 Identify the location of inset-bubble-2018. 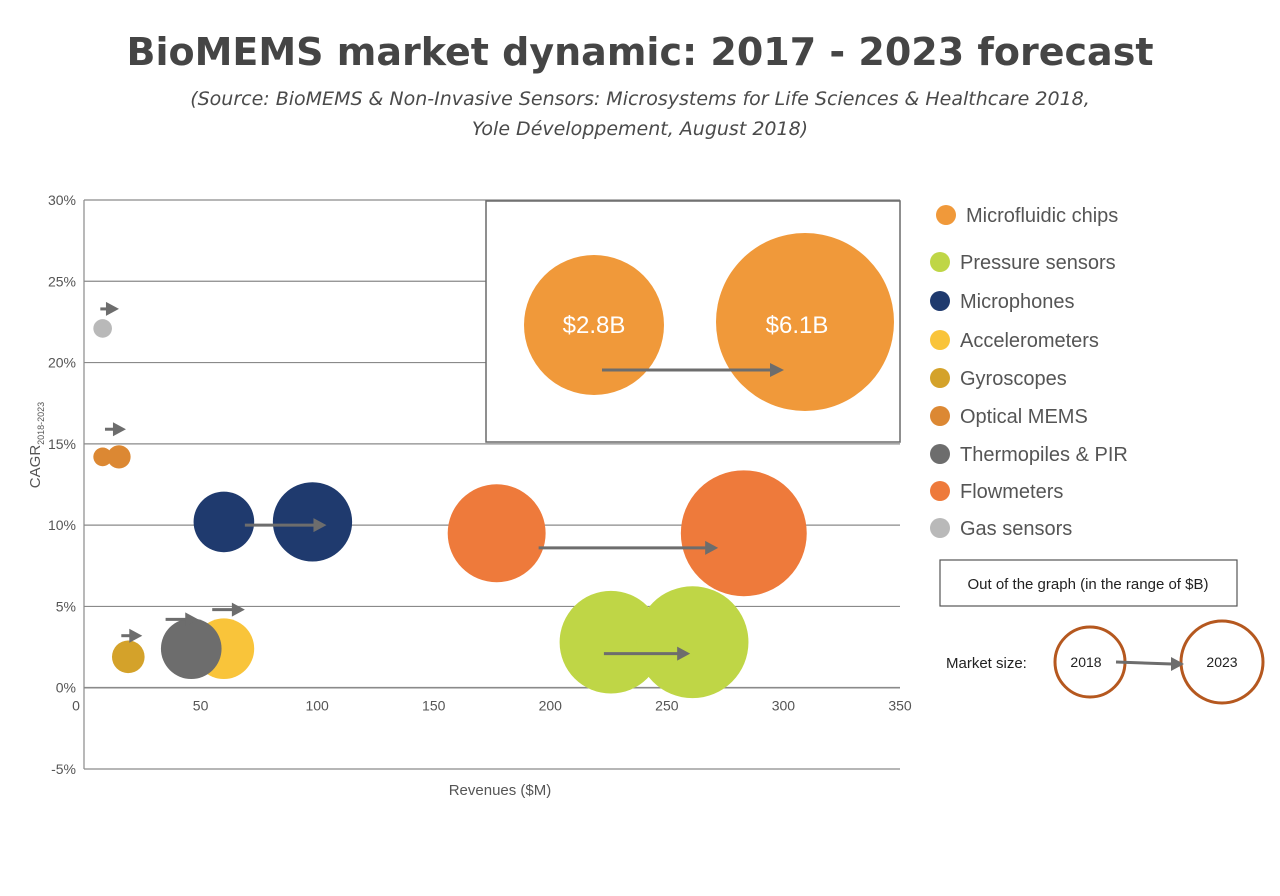
(594, 325).